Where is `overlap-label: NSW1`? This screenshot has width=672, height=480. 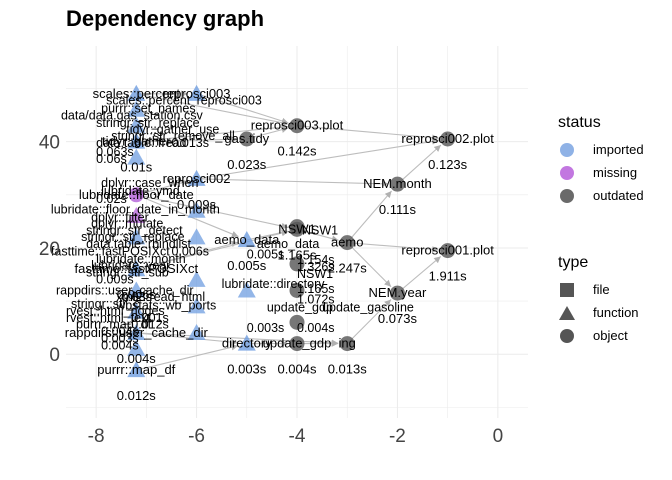 overlap-label: NSW1 is located at coordinates (315, 274).